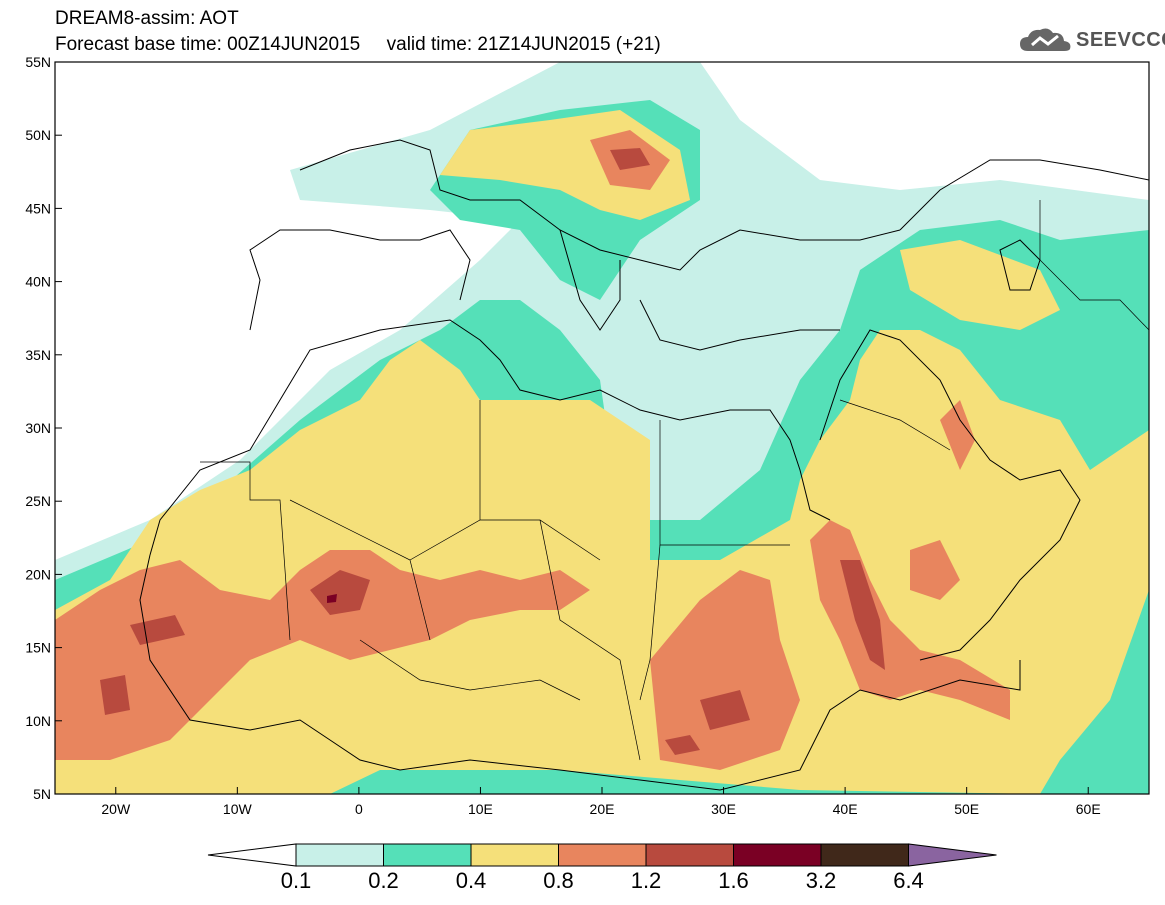 This screenshot has height=905, width=1165. Describe the element at coordinates (38, 501) in the screenshot. I see `lat-tick-label: 25N` at that location.